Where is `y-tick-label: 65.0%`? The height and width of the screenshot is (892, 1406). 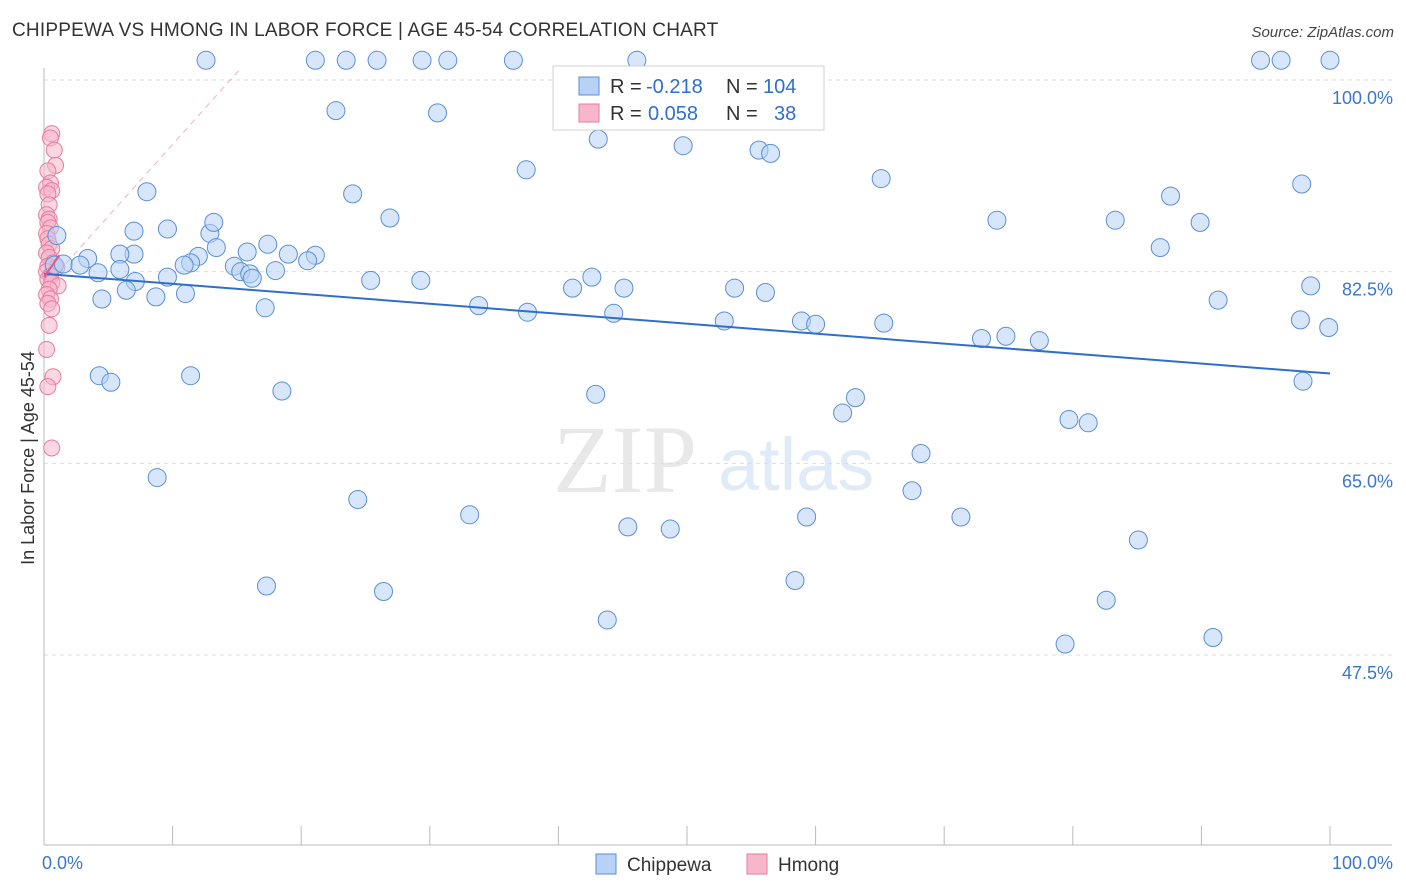
y-tick-label: 65.0% is located at coordinates (1367, 481).